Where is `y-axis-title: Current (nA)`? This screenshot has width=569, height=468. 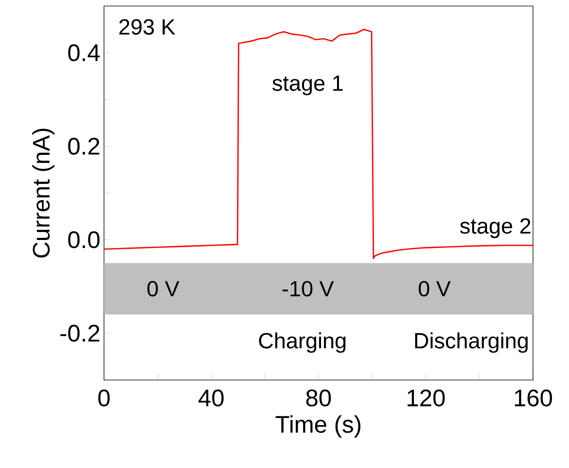
y-axis-title: Current (nA) is located at coordinates (43, 193).